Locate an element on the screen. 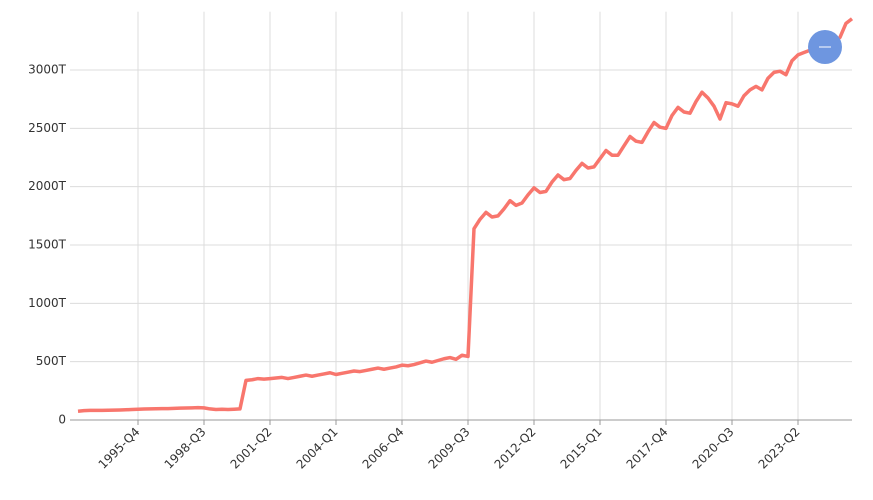 The image size is (873, 500). x-tick-label: 2015-Q1 is located at coordinates (581, 448).